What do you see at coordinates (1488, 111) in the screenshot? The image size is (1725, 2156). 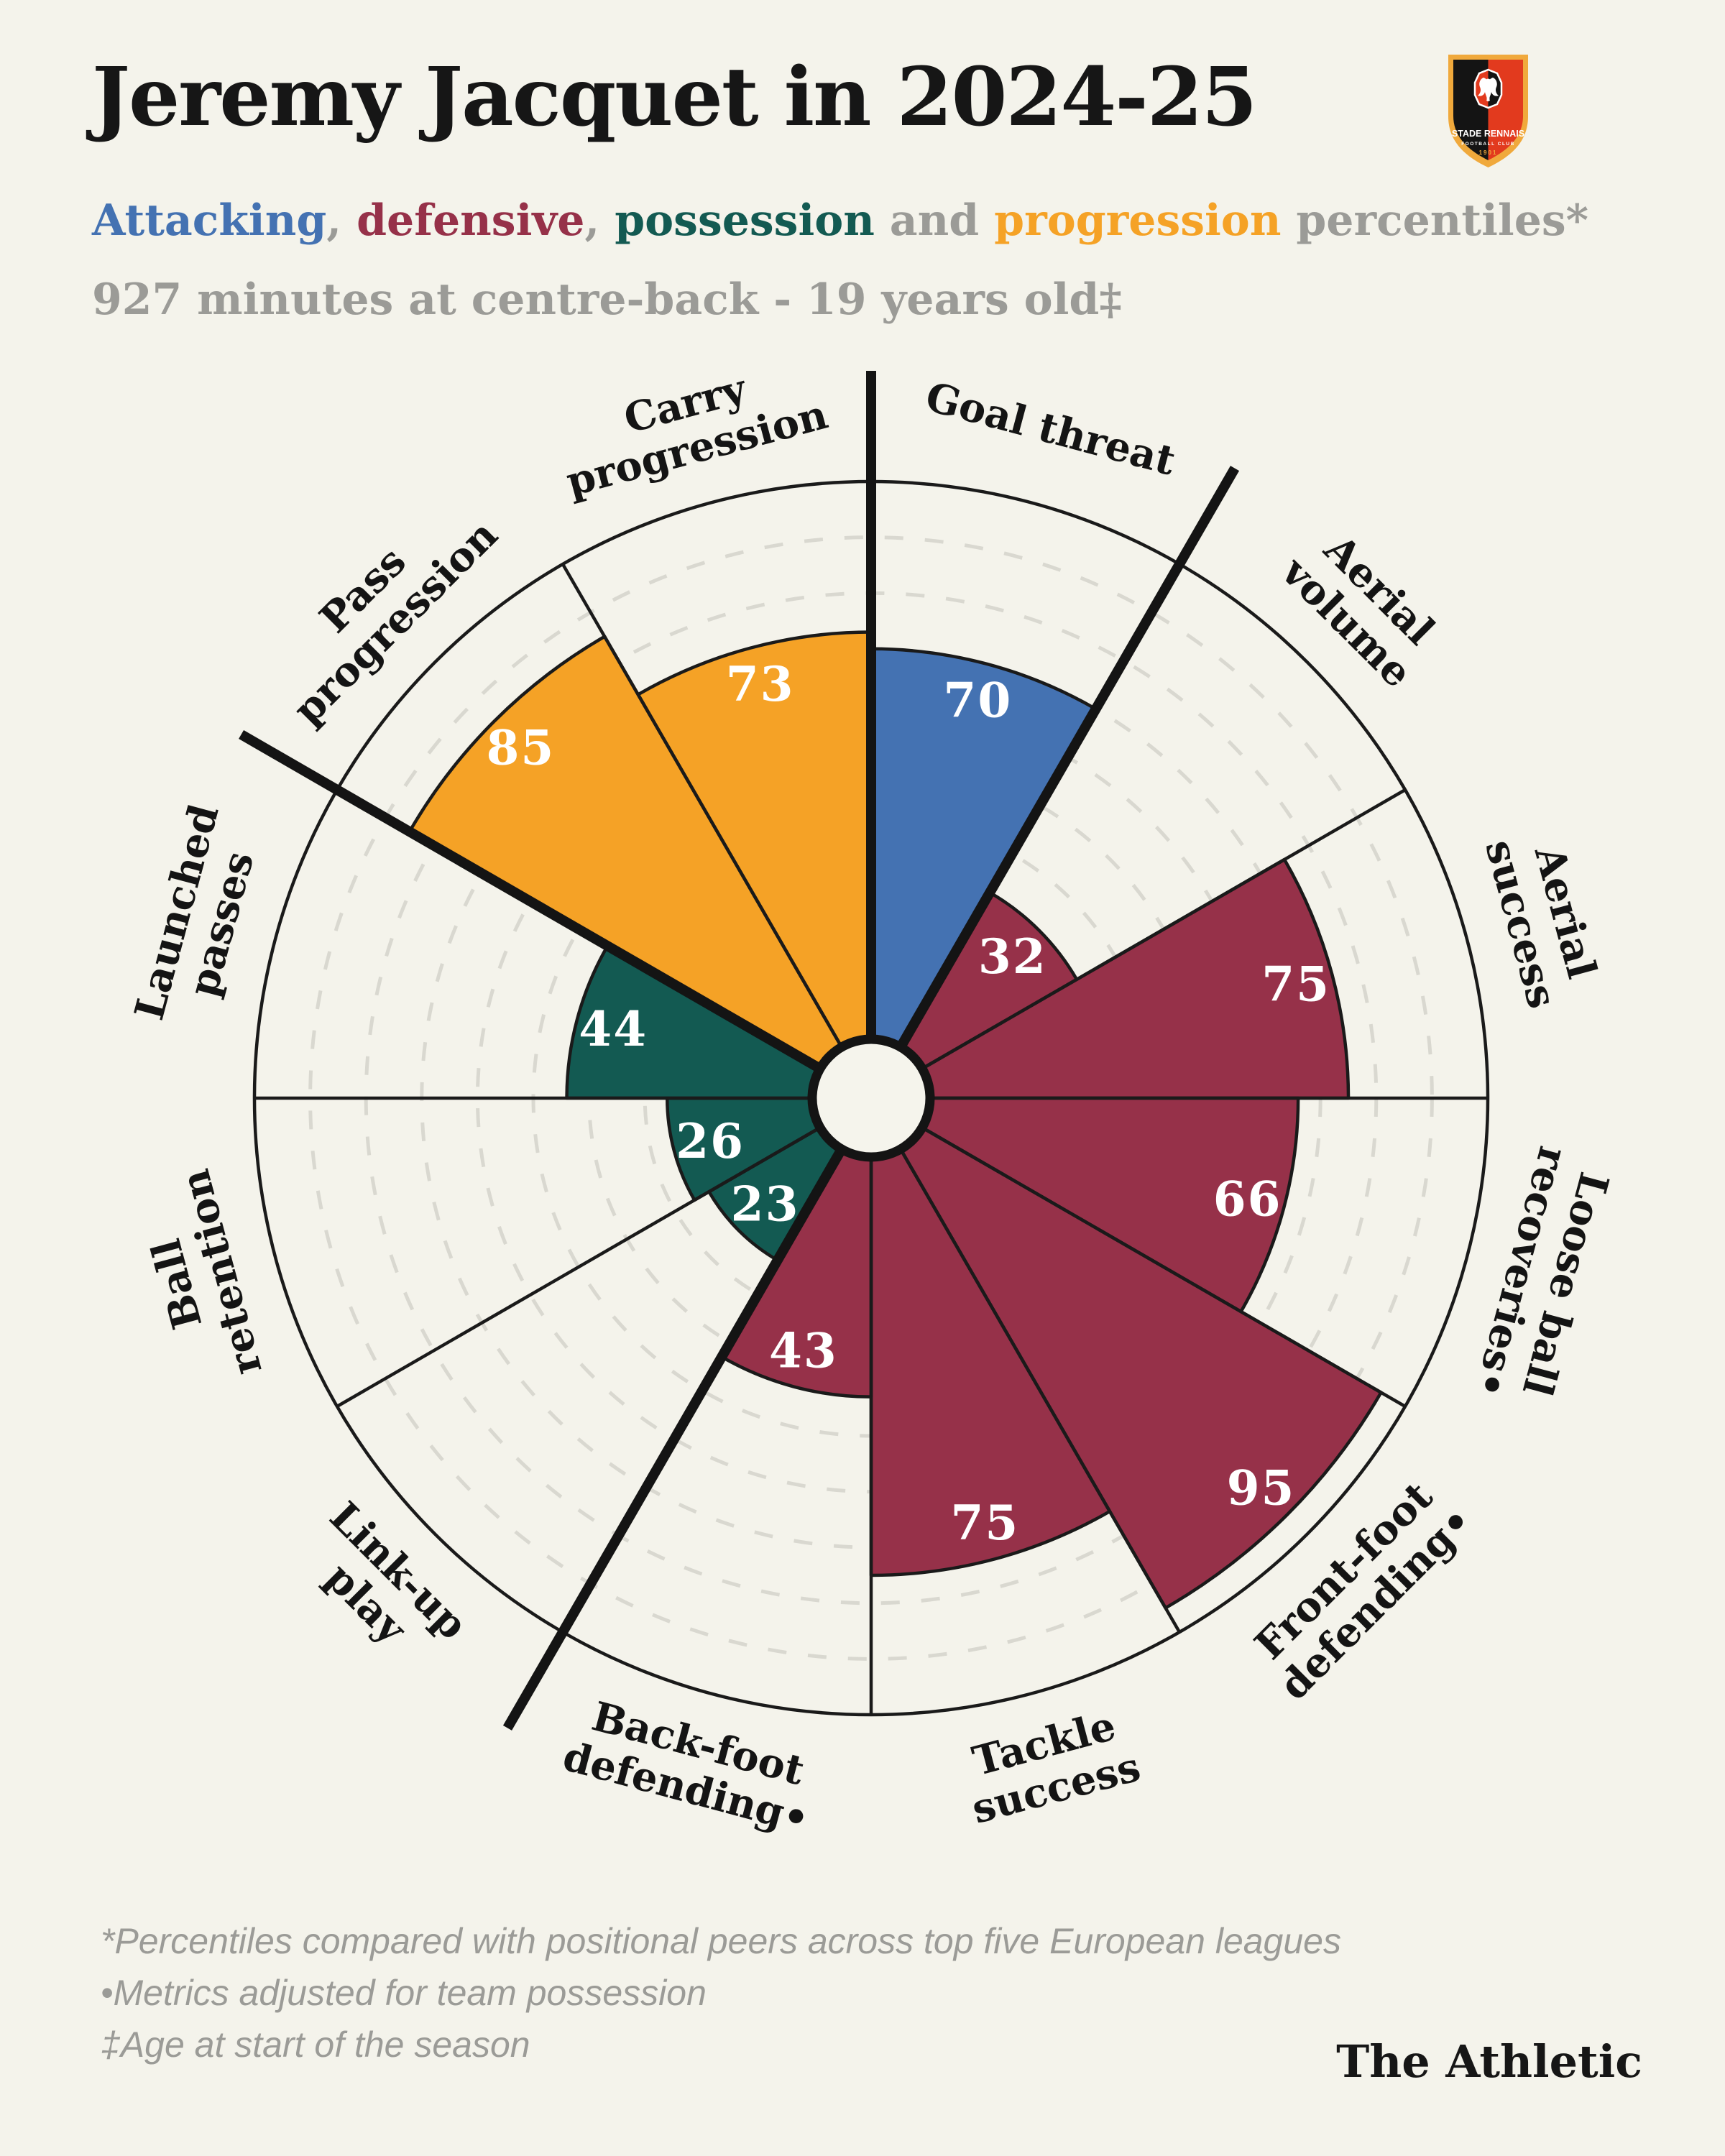 I see `club-badge: STADE RENNAIS FOOTBALL CLUB 1901` at bounding box center [1488, 111].